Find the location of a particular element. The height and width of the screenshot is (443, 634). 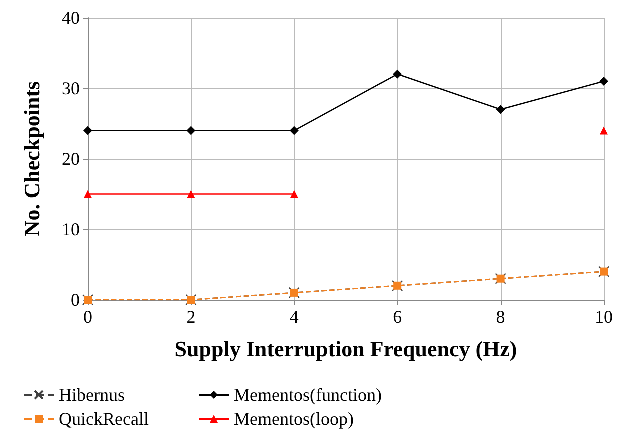

y-tick-label: 20 is located at coordinates (71, 159).